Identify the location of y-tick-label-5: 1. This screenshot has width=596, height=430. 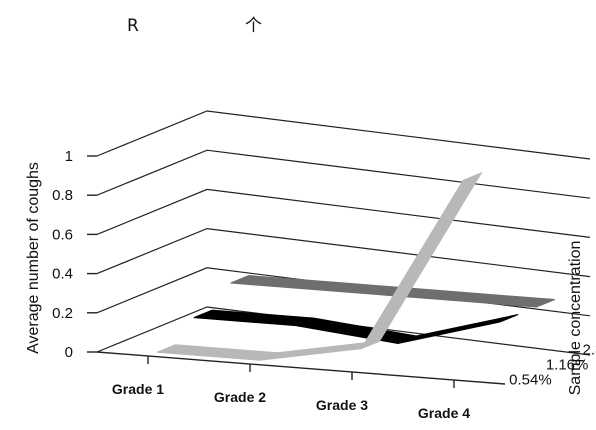
(69, 156).